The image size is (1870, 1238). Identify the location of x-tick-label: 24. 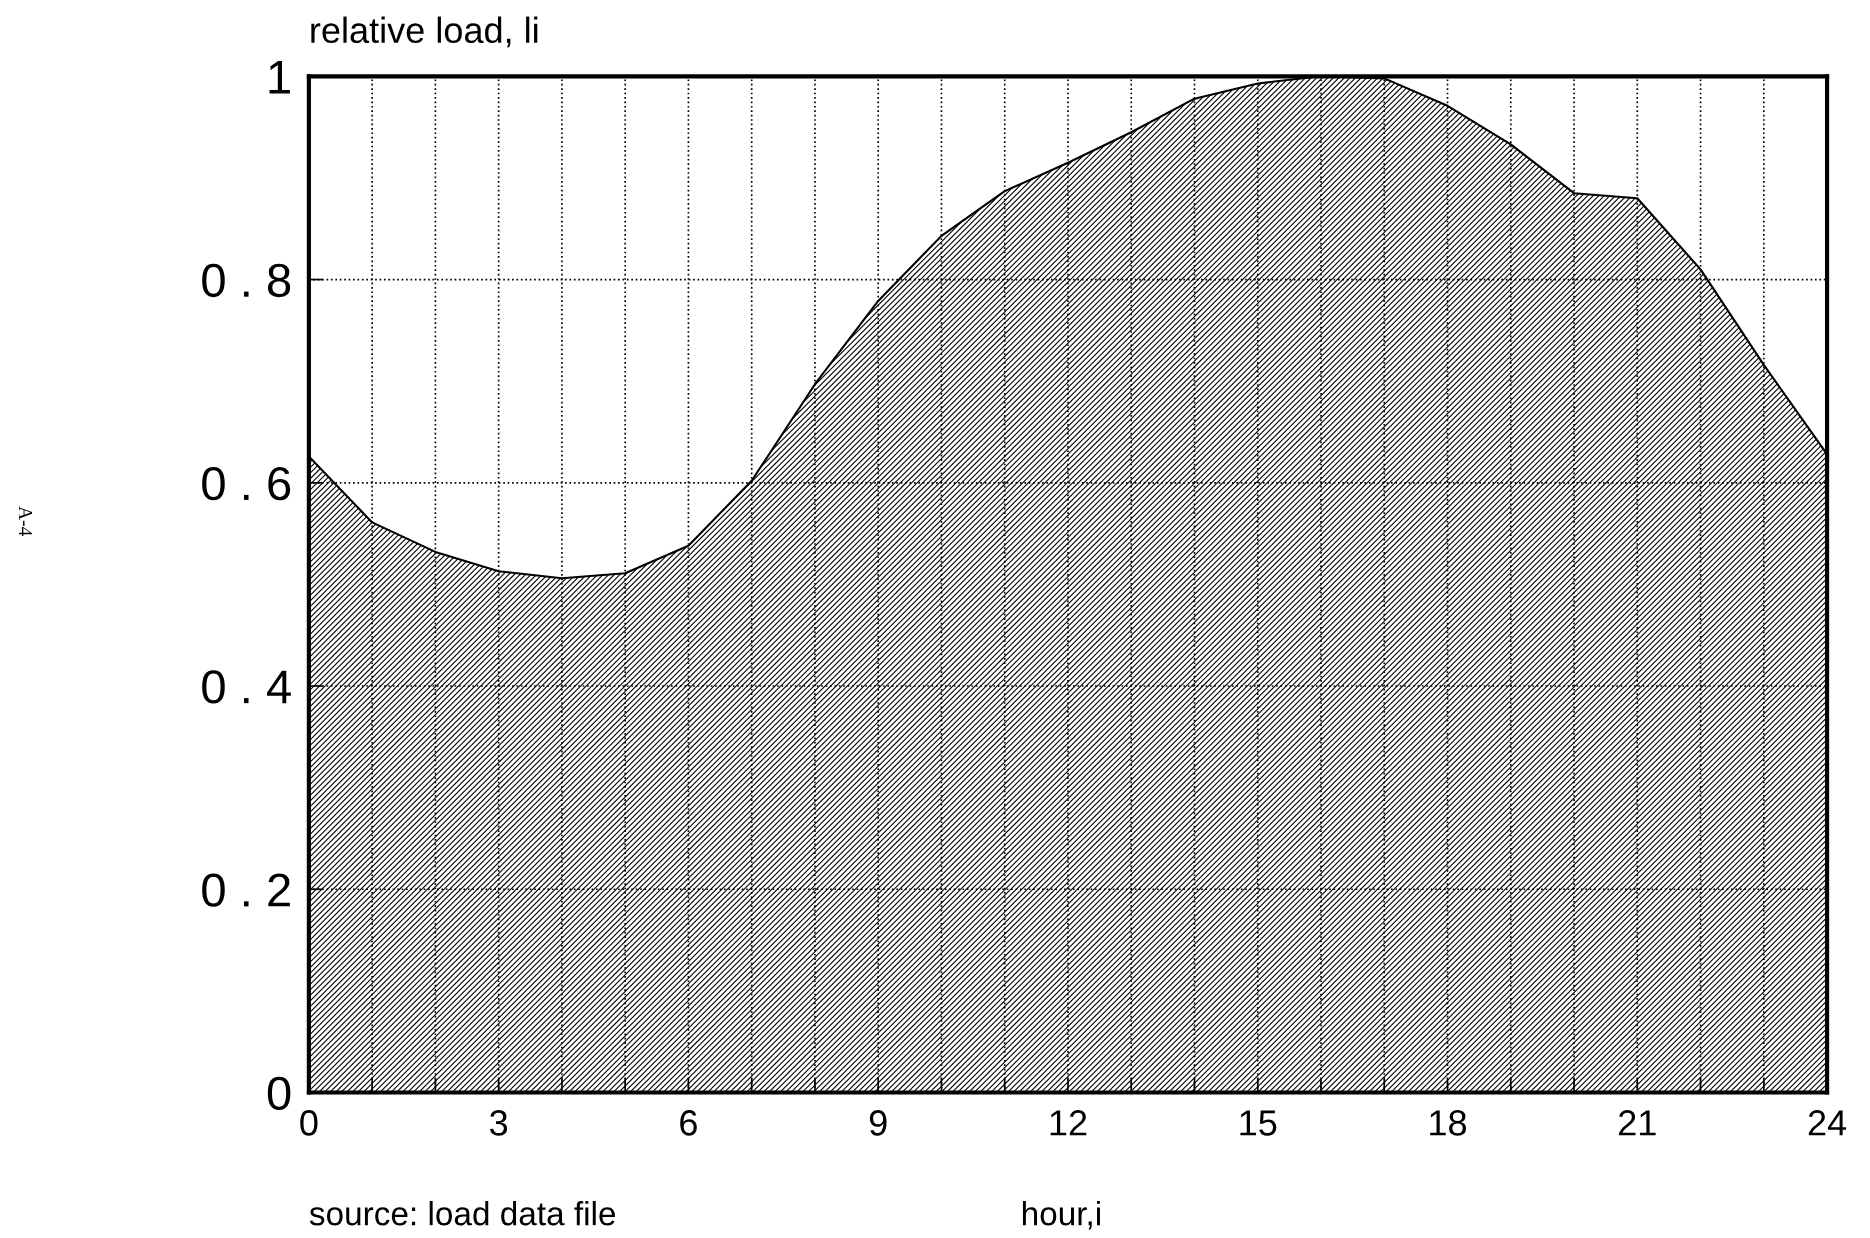
(1827, 1123).